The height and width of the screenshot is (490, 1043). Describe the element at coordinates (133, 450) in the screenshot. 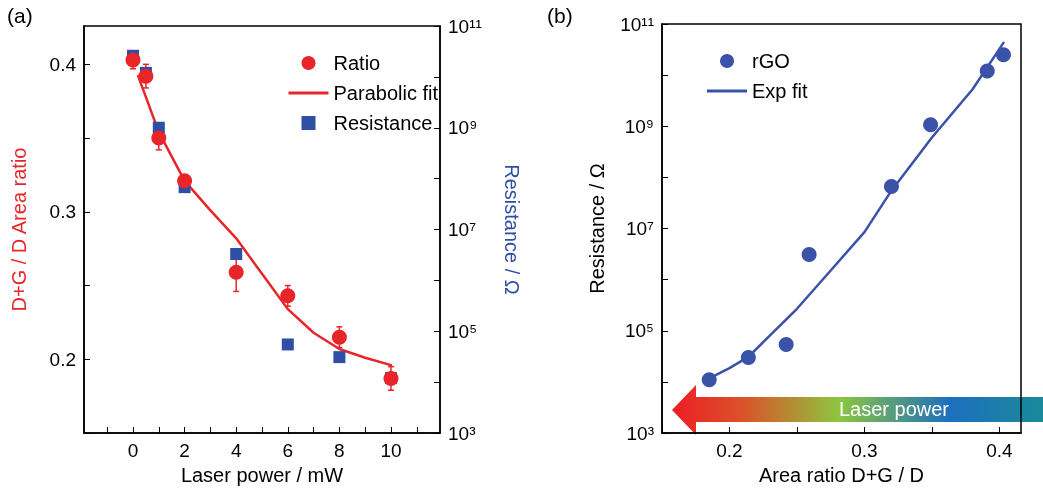

I see `x-tick-label: 0` at that location.